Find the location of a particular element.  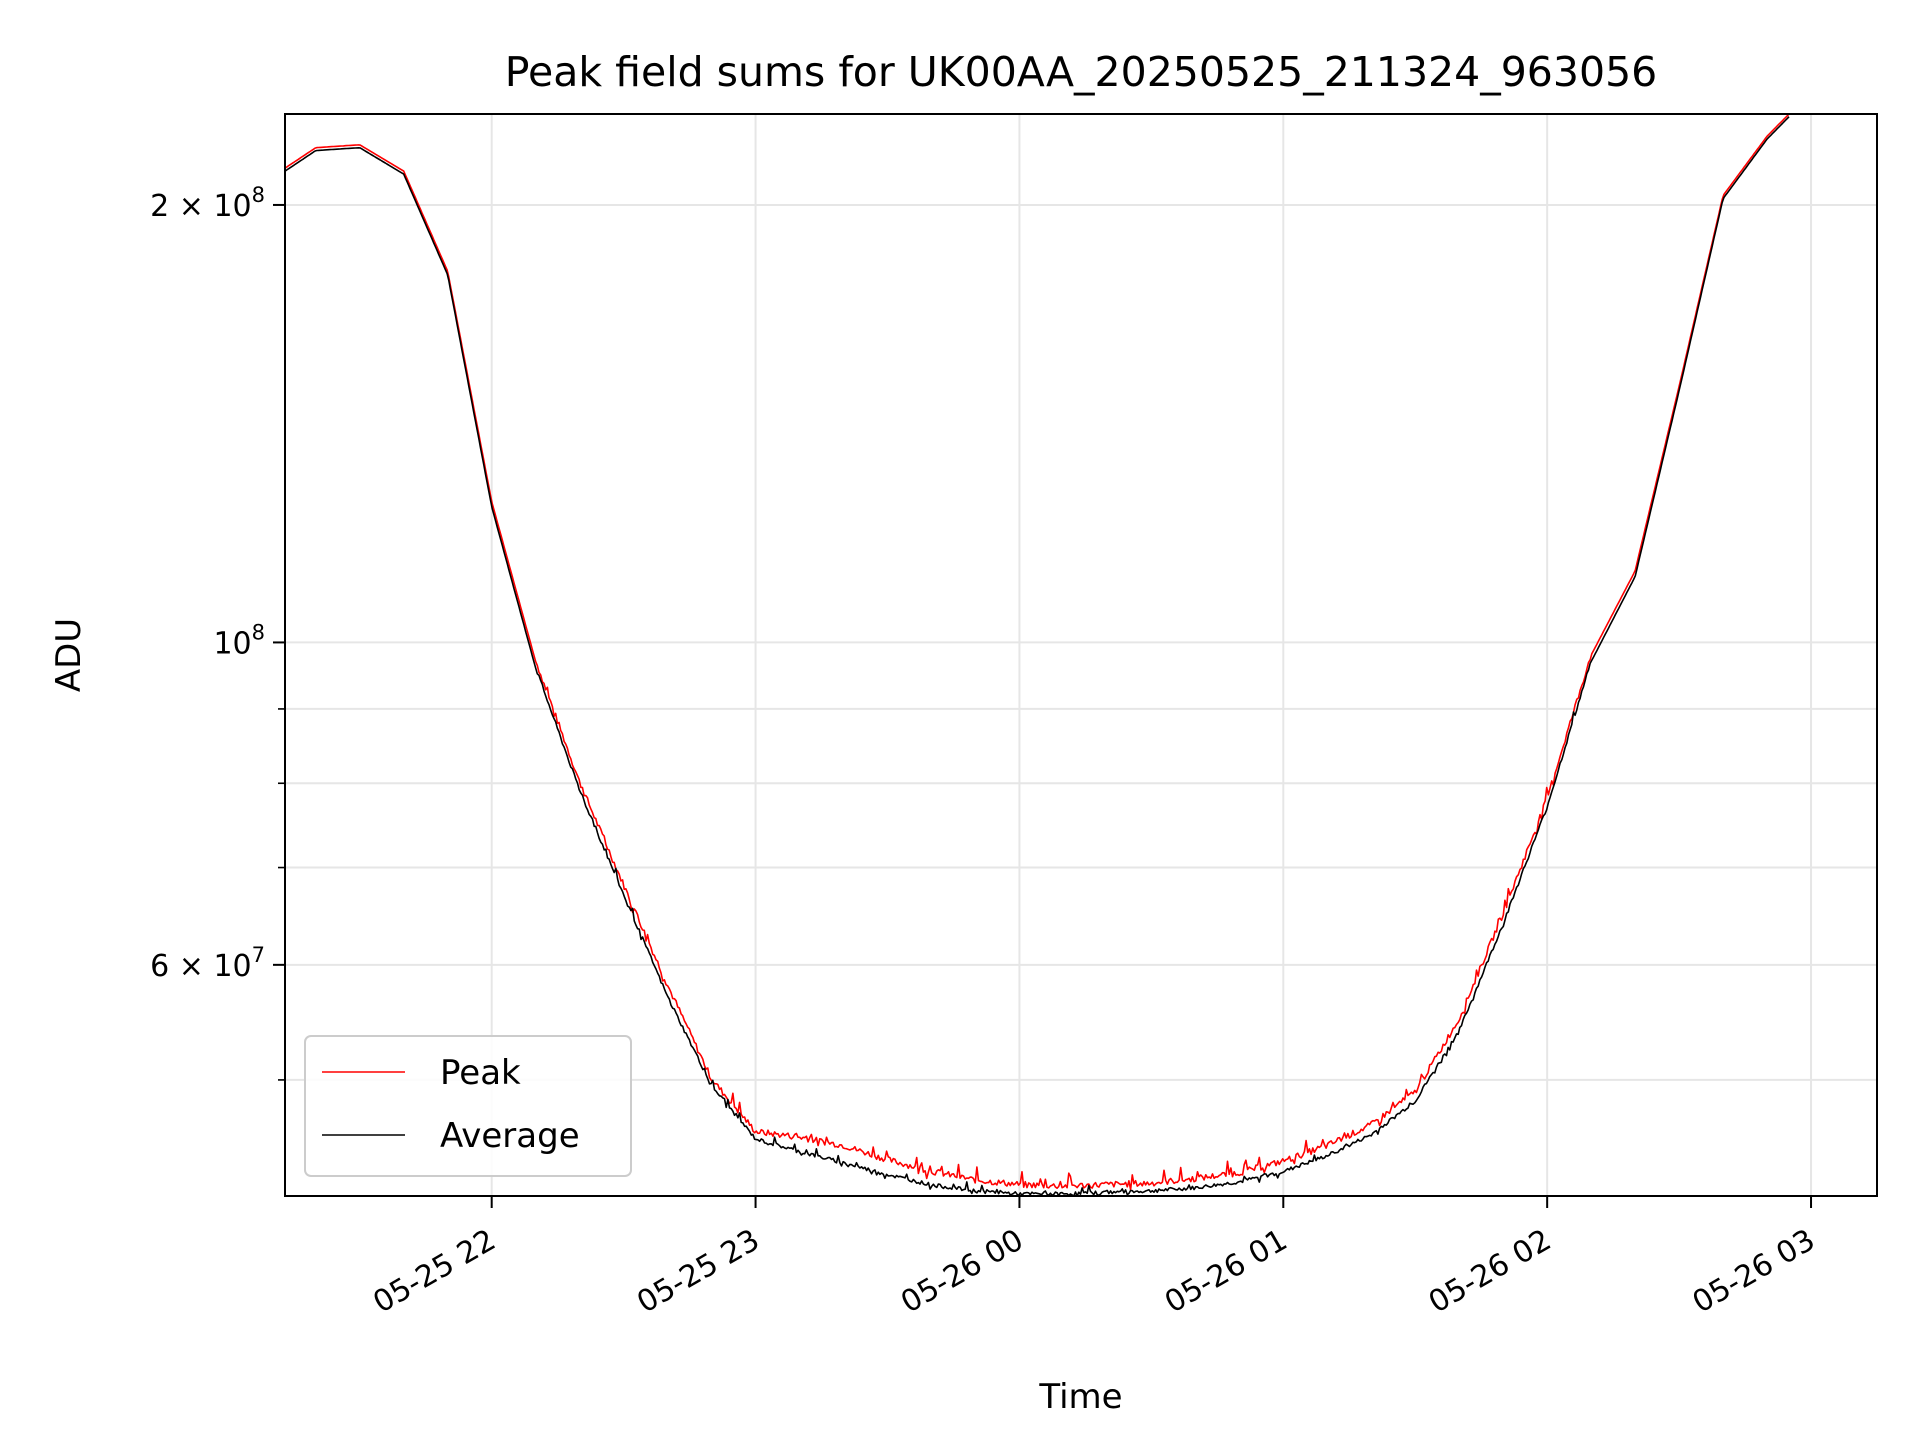

y-tick-mantissa: 6 is located at coordinates (159, 966).